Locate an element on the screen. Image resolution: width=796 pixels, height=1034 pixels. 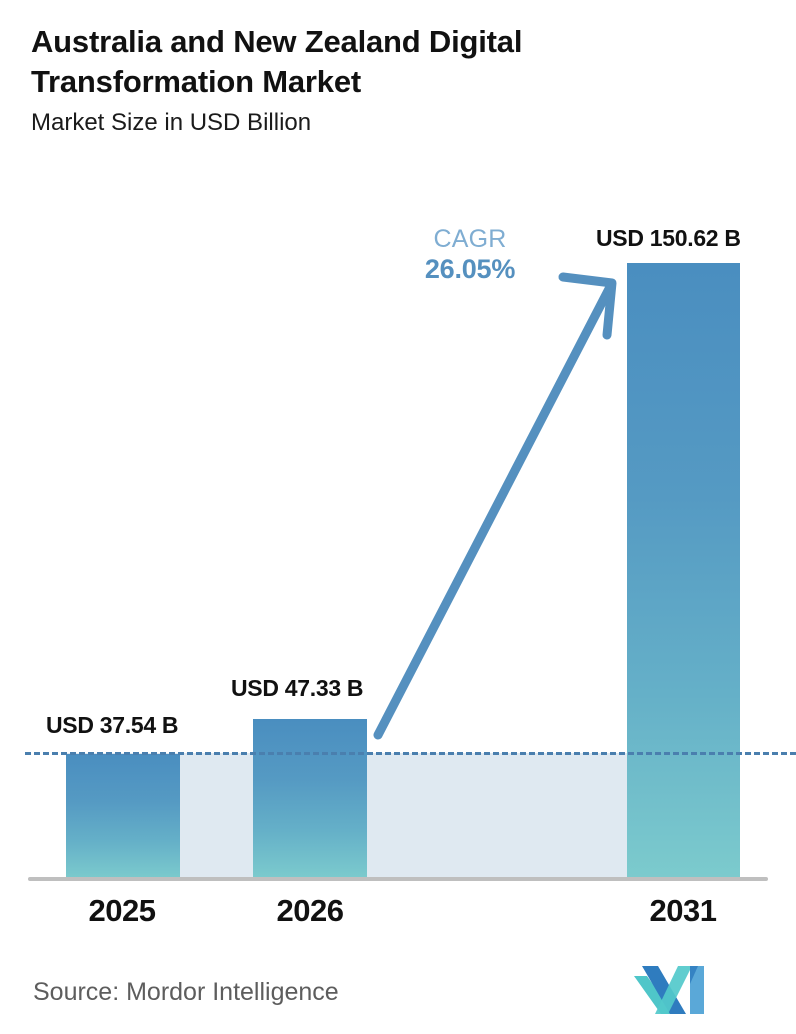
bar-2025 is located at coordinates (123, 816).